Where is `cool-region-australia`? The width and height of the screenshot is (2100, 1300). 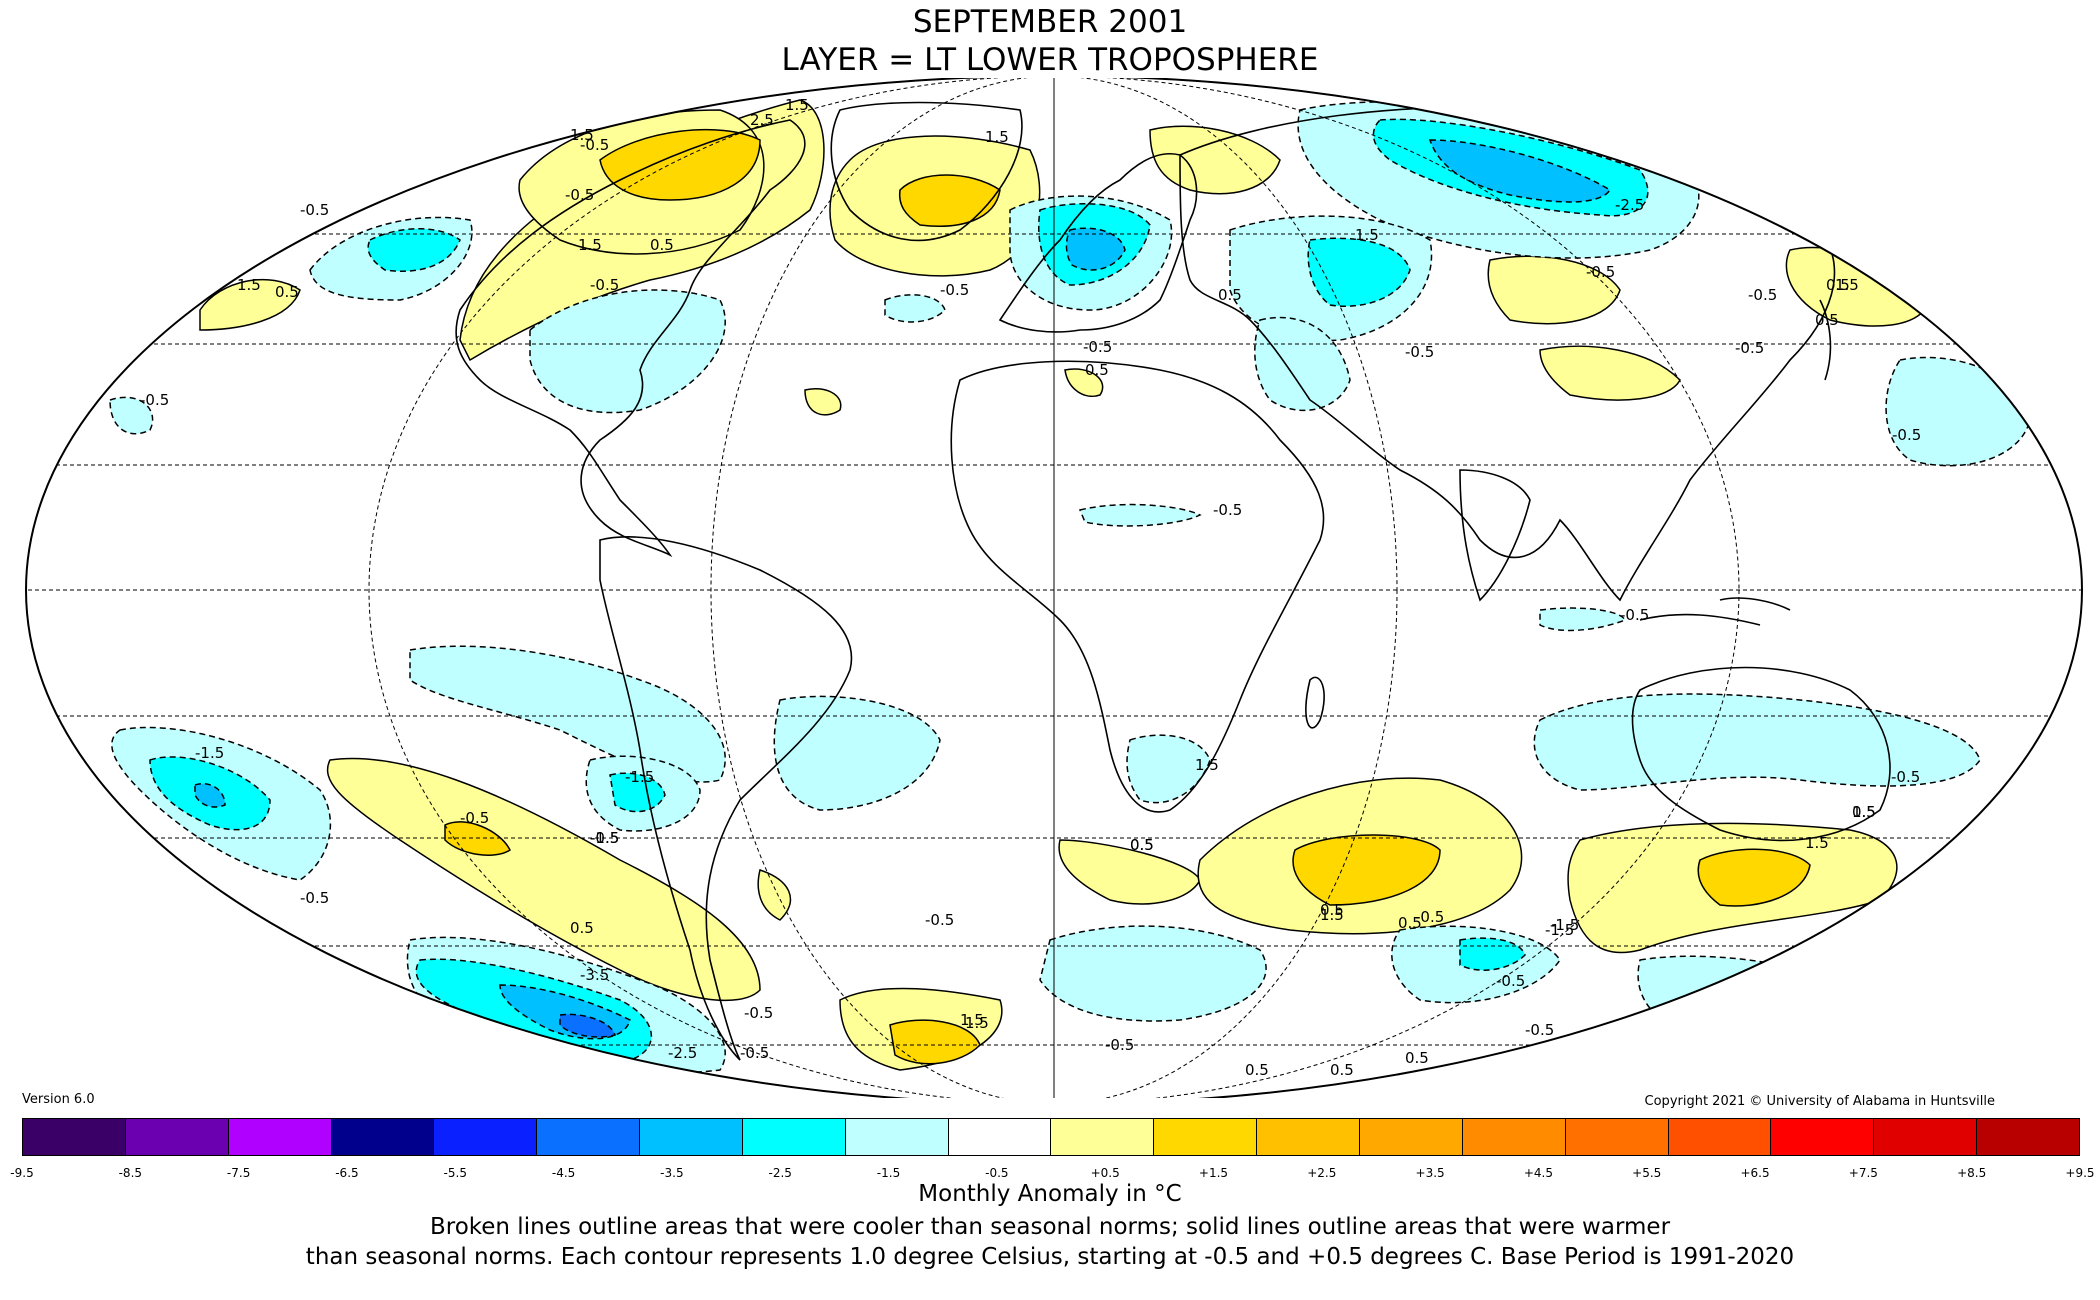
cool-region-australia is located at coordinates (1757, 742).